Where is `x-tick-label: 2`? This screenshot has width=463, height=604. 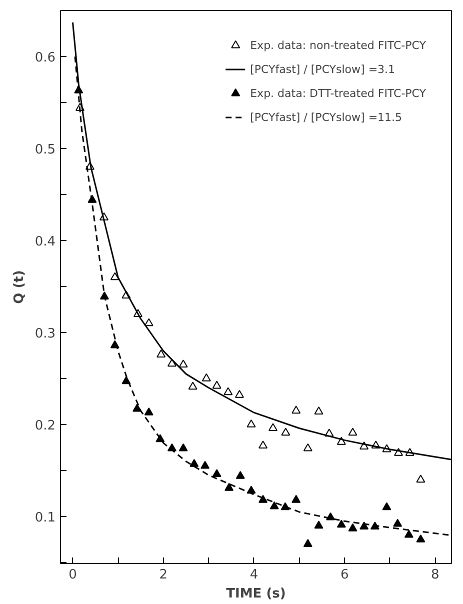
x-tick-label: 2 is located at coordinates (163, 575).